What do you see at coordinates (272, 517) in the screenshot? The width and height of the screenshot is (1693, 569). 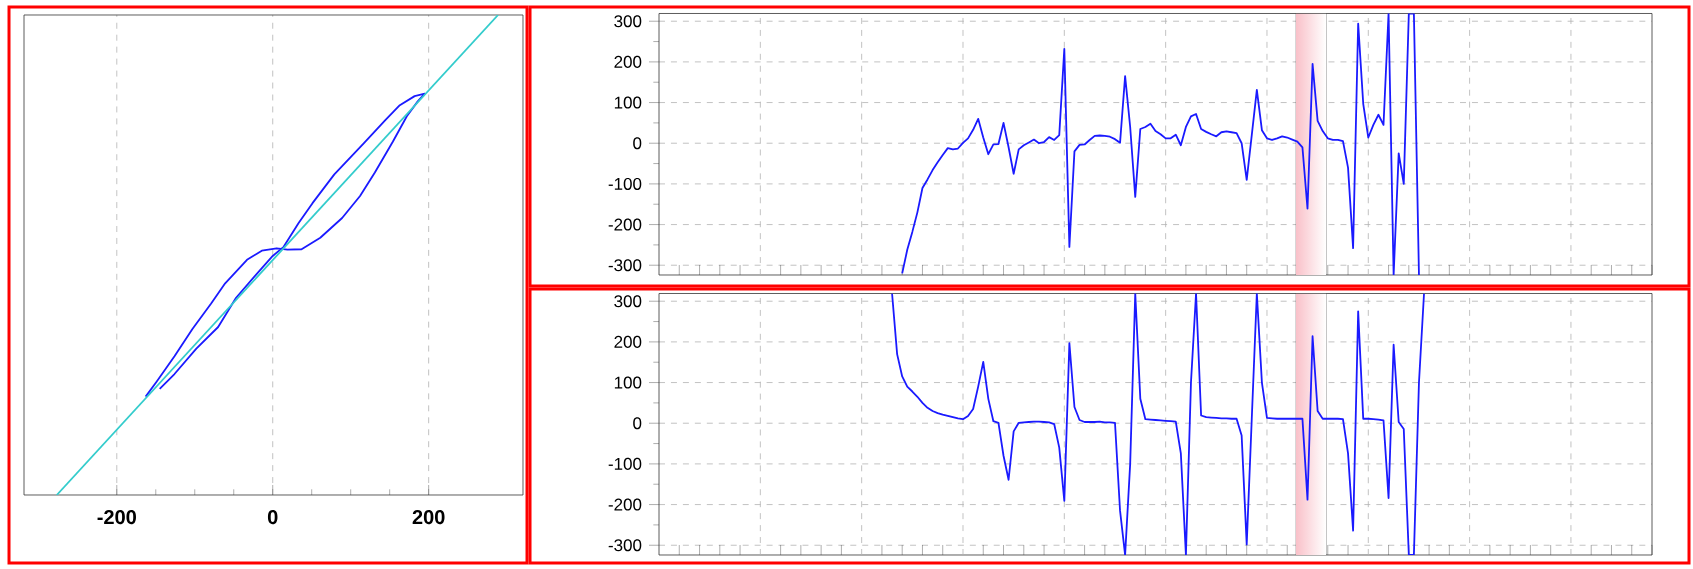 I see `x-tick-label: 0` at bounding box center [272, 517].